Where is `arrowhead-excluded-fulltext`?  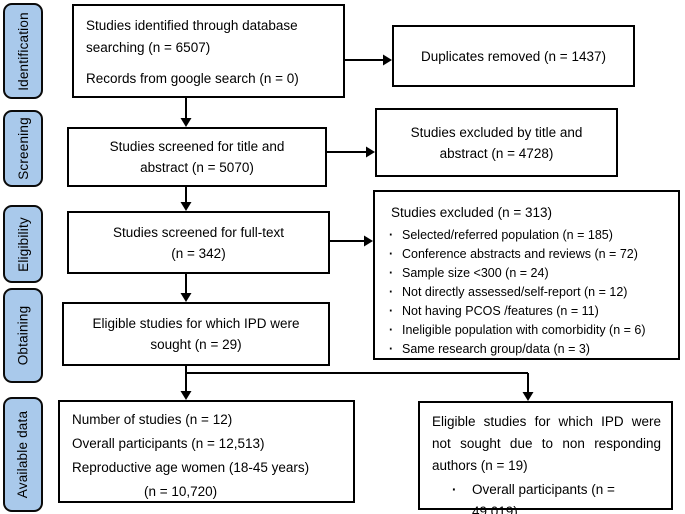
arrowhead-excluded-fulltext is located at coordinates (368, 241).